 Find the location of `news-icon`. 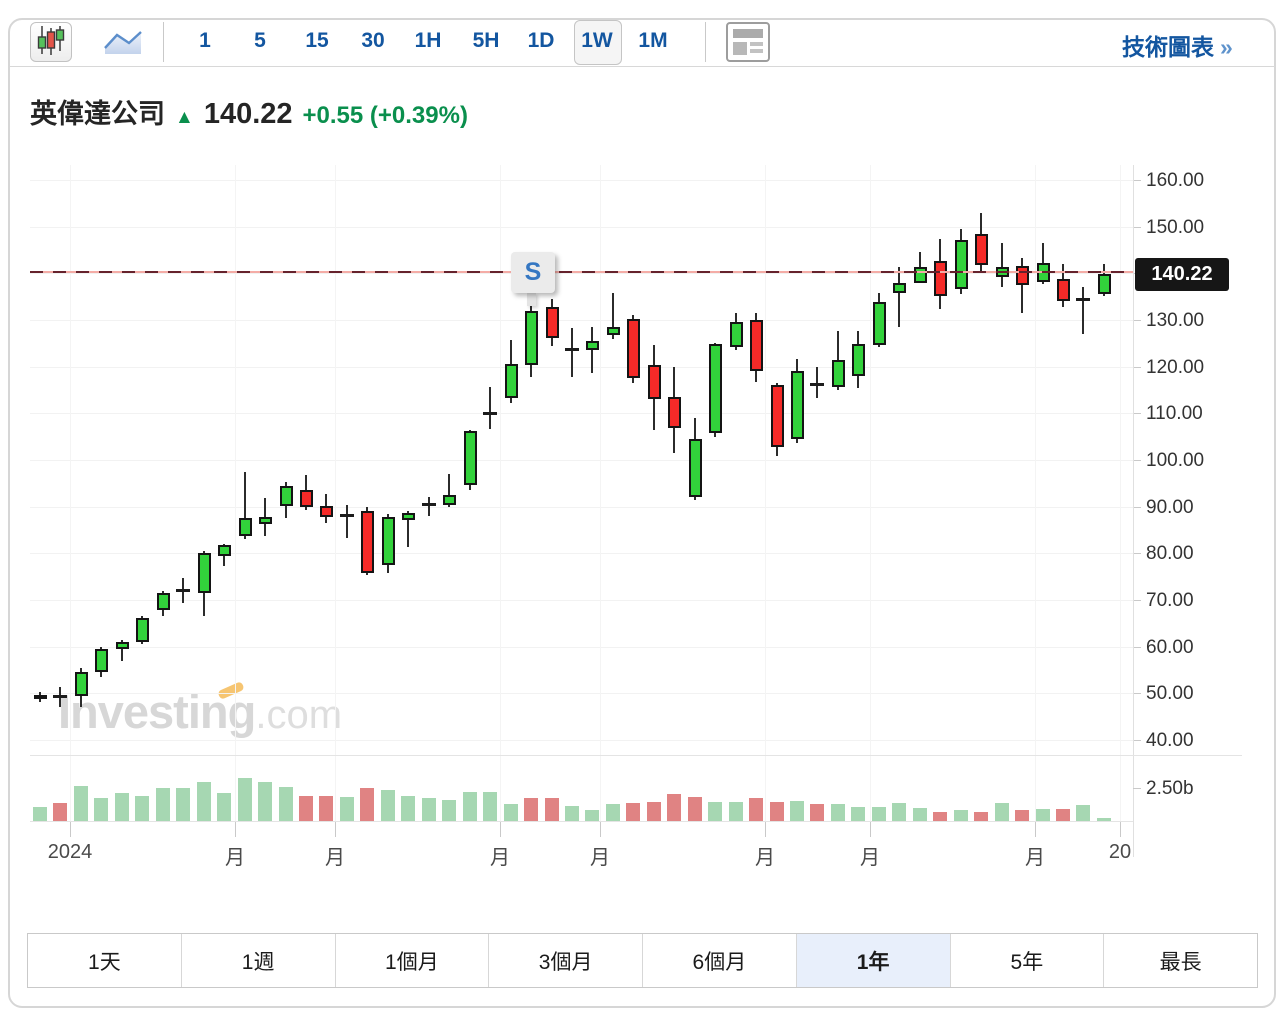

news-icon is located at coordinates (748, 42).